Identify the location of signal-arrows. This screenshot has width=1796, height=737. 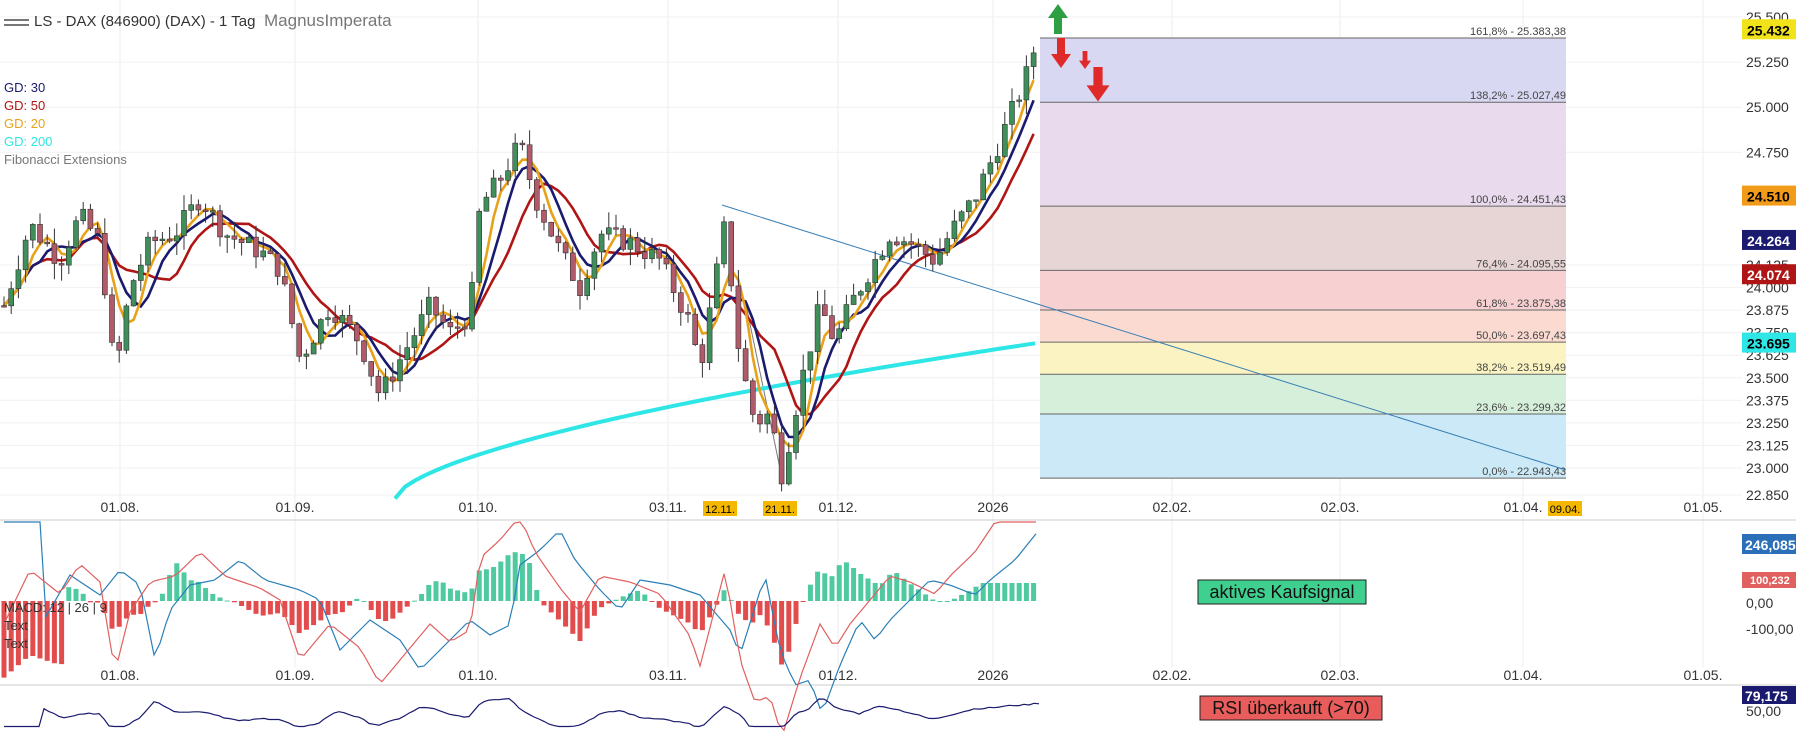
(1079, 53).